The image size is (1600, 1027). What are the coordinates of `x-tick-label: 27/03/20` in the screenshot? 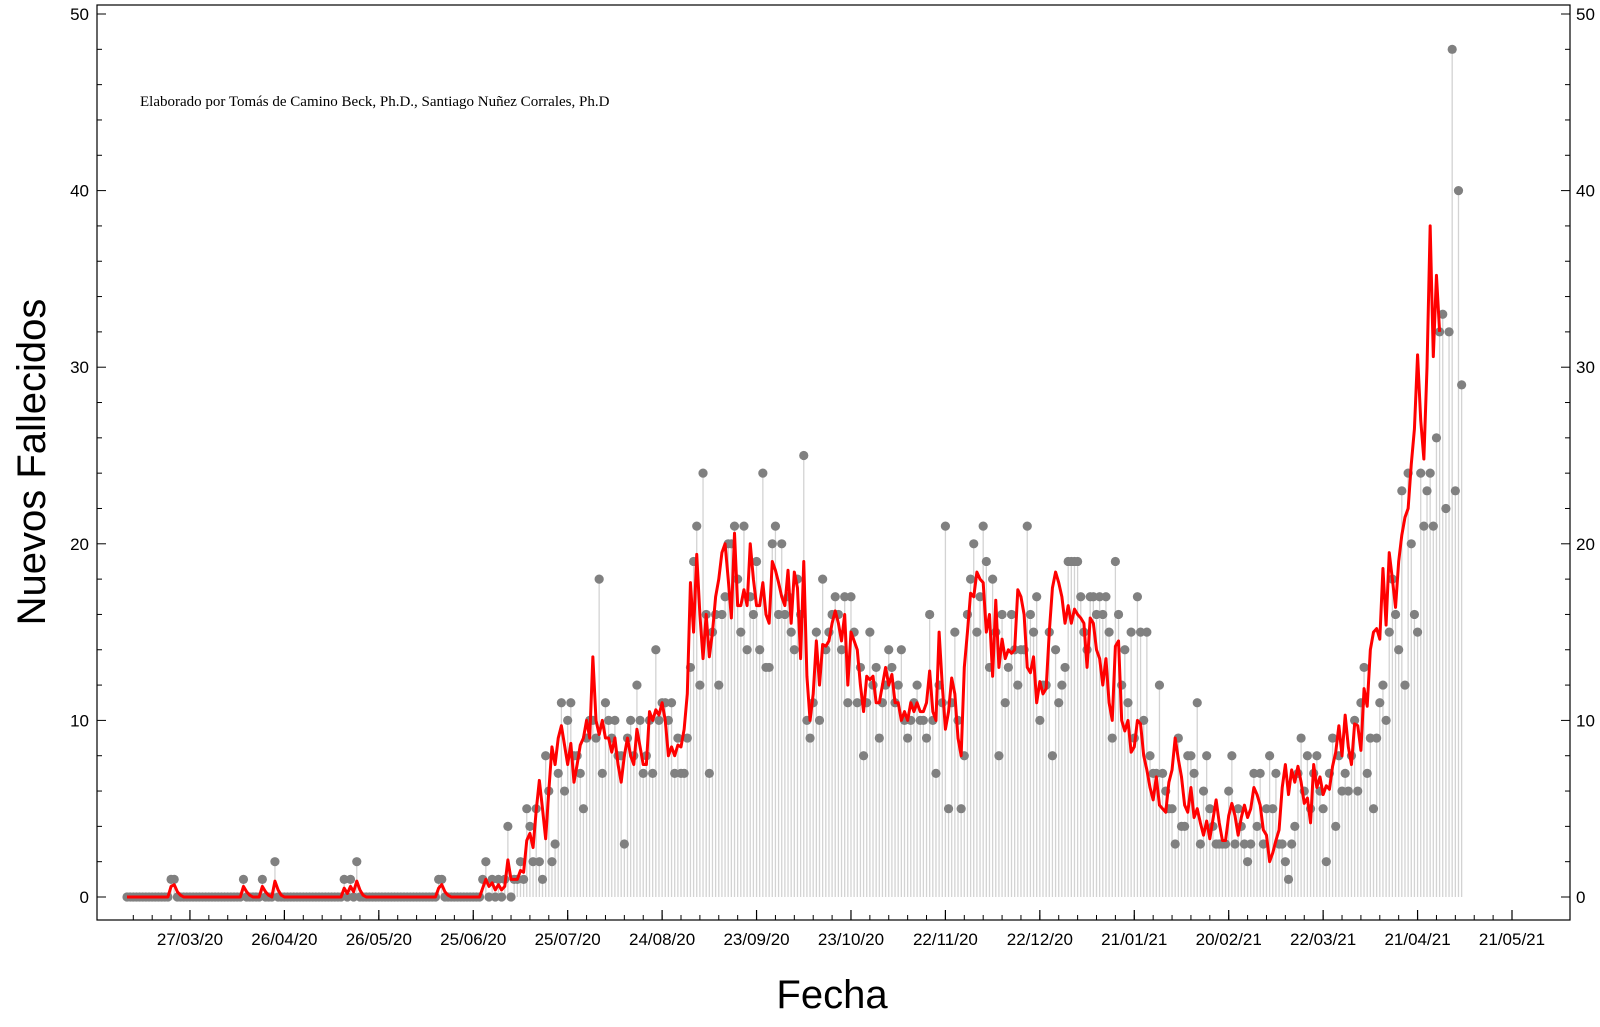 It's located at (190, 939).